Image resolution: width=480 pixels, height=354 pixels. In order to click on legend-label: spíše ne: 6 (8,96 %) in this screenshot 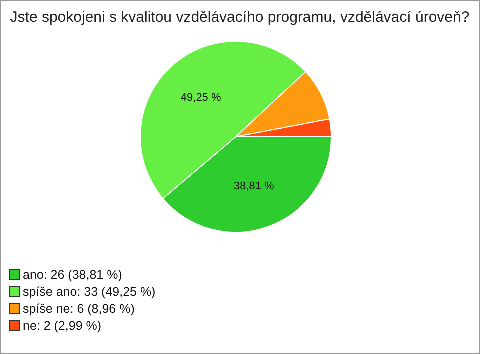, I will do `click(79, 309)`.